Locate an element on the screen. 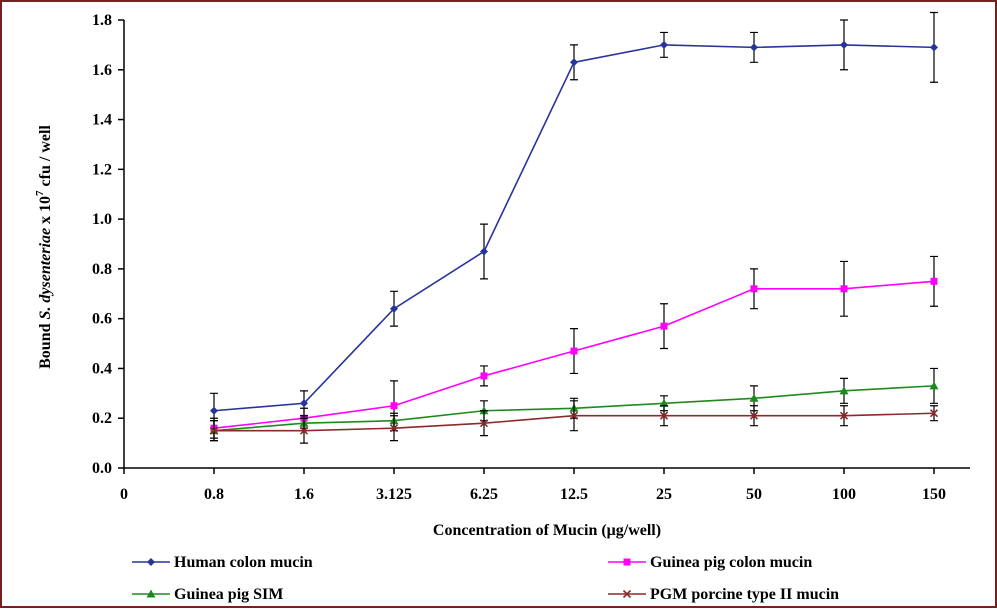  legend-item: Human colon mucin is located at coordinates (222, 562).